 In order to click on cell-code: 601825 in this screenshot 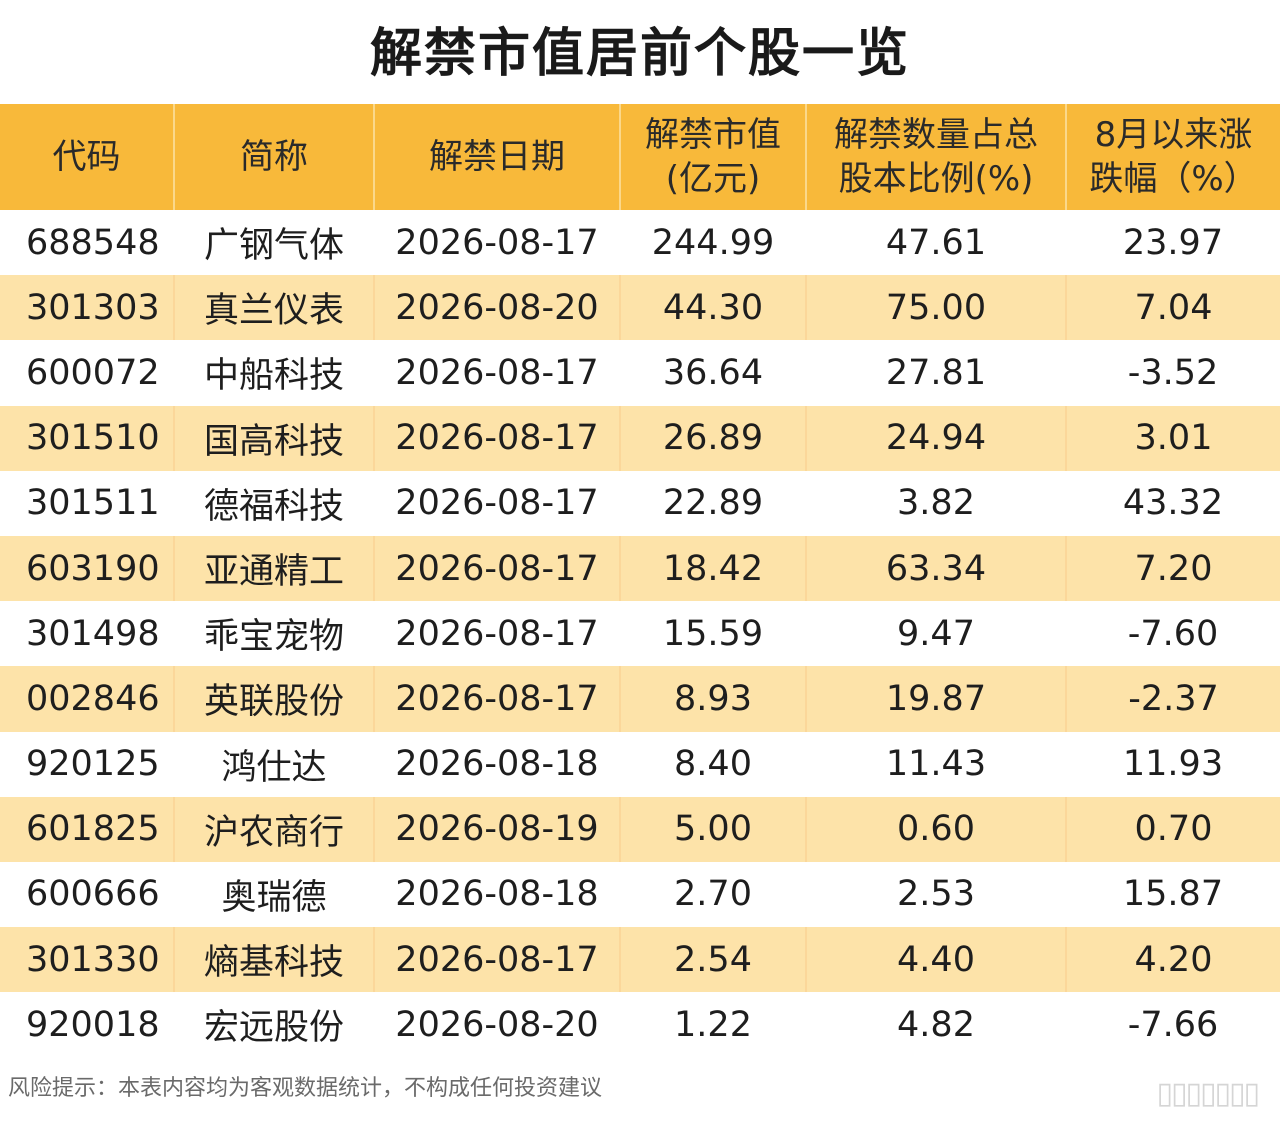, I will do `click(87, 829)`.